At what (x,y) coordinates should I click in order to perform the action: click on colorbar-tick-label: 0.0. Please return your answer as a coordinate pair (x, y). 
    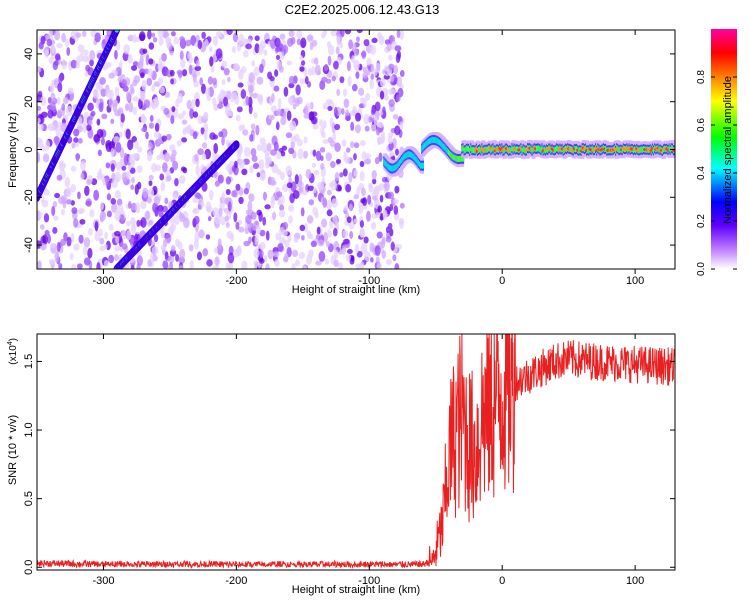
    Looking at the image, I should click on (701, 269).